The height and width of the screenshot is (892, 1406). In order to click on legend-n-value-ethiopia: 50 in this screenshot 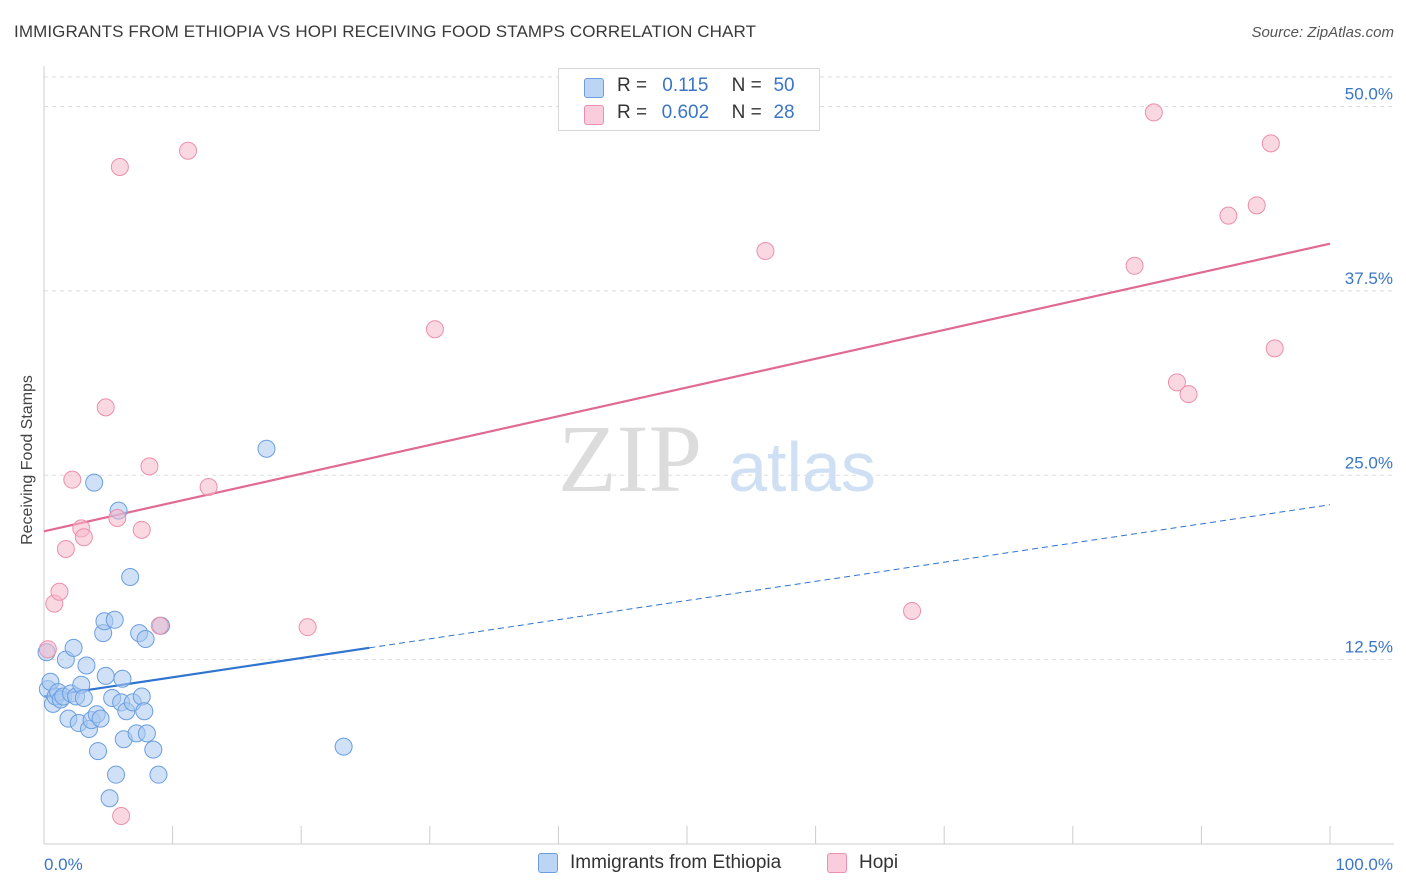, I will do `click(784, 85)`.